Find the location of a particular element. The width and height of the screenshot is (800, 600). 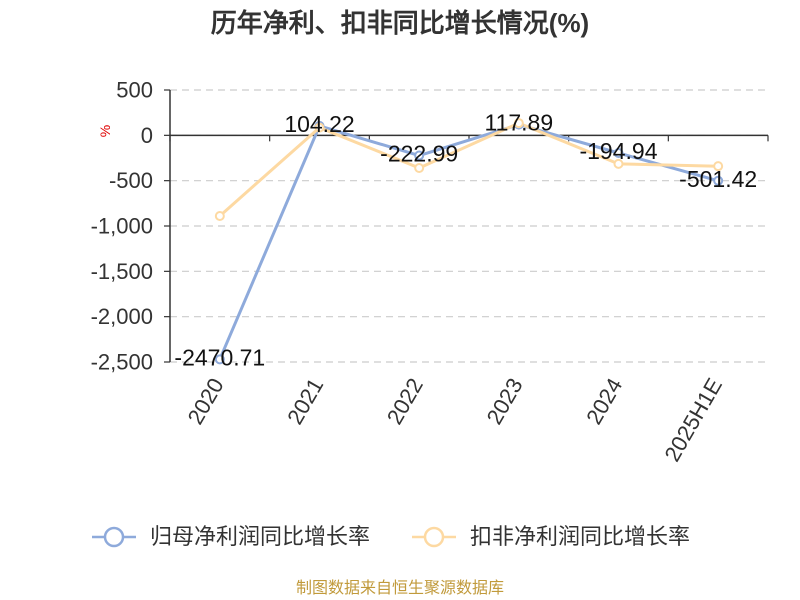

y-axis-unit-label: % is located at coordinates (105, 131).